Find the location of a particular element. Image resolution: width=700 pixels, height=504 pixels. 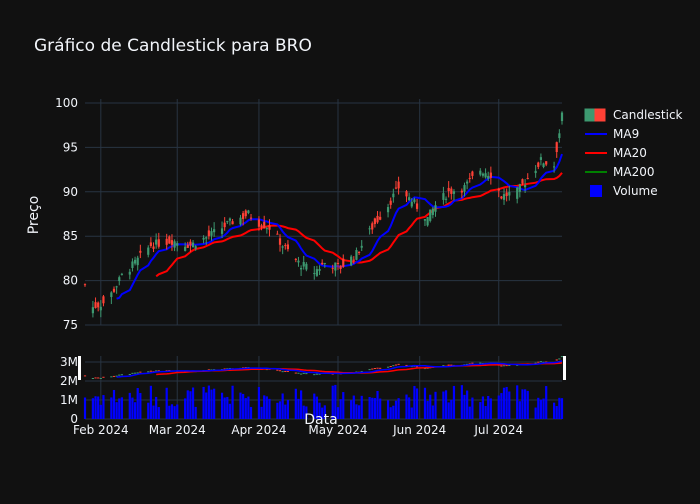

range-slider-candles is located at coordinates (323, 367).